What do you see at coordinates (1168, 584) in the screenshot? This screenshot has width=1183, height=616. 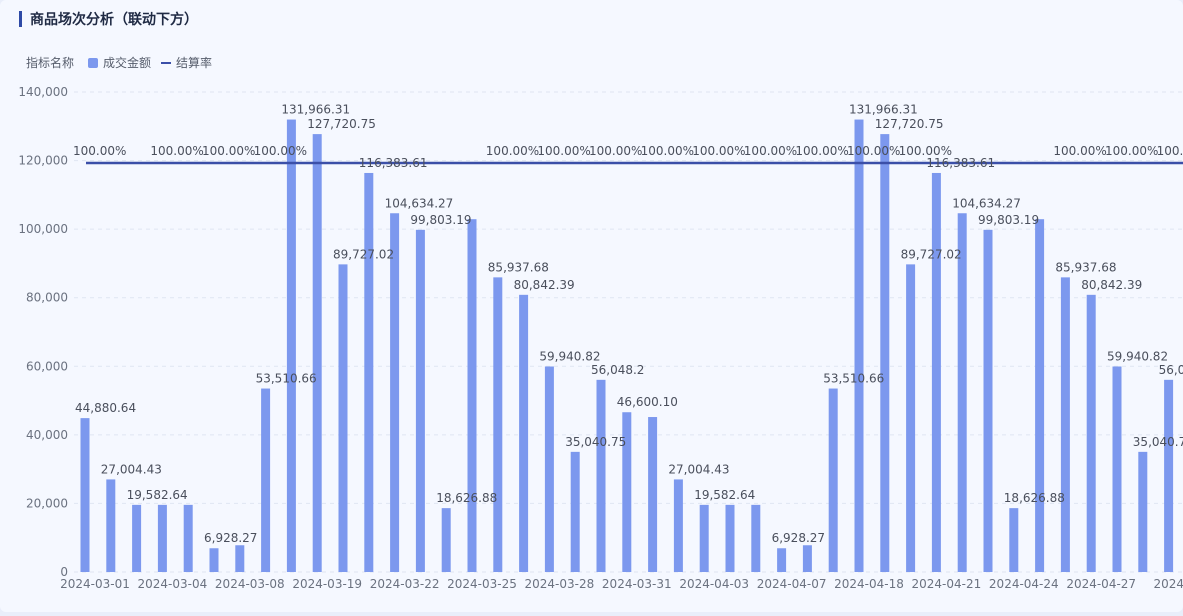 I see `x-tick-label: 2024-04` at bounding box center [1168, 584].